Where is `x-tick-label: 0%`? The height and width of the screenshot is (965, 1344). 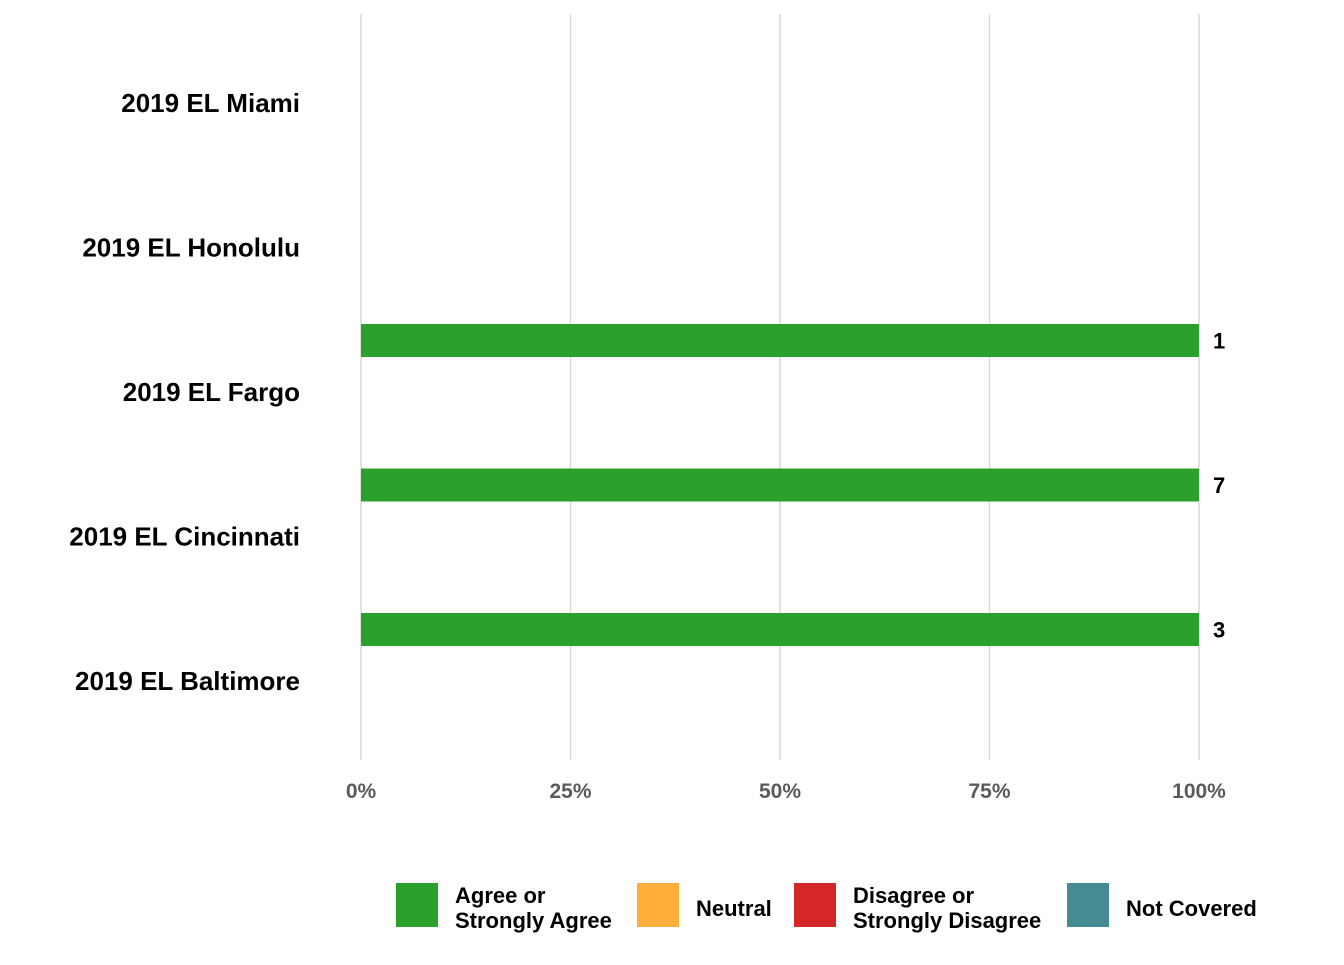
x-tick-label: 0% is located at coordinates (361, 791).